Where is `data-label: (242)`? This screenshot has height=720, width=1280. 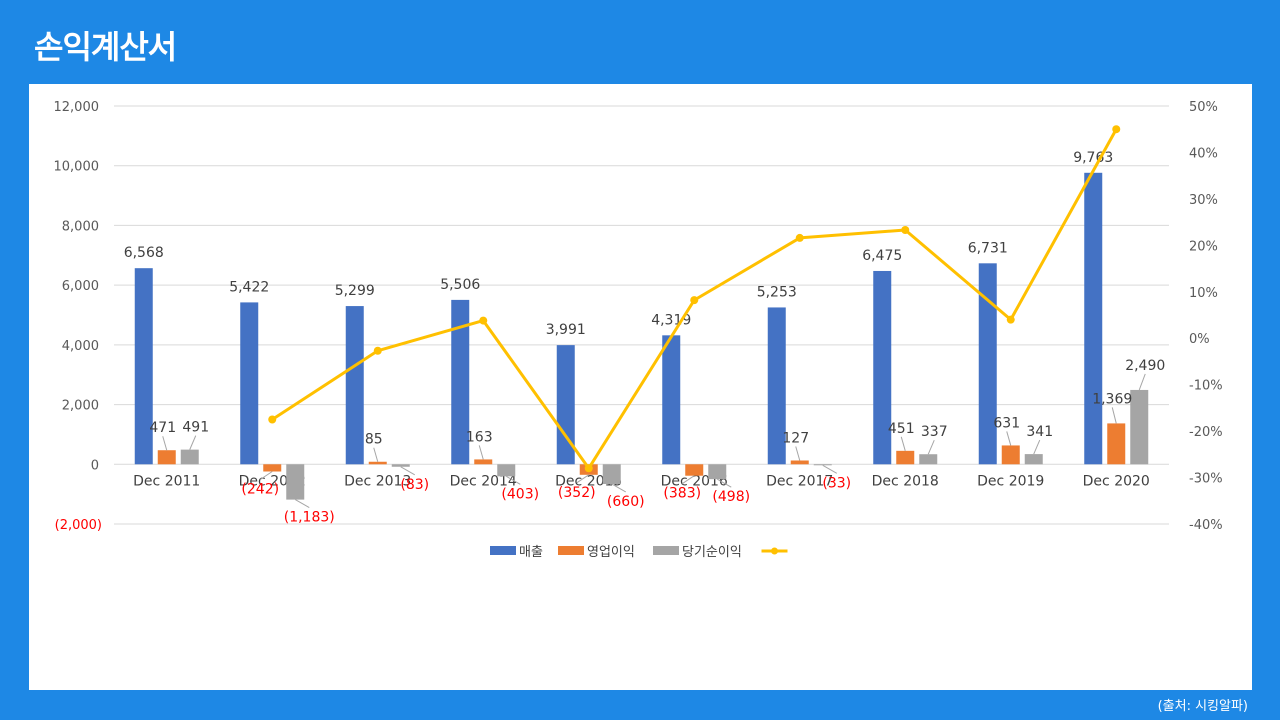
data-label: (242) is located at coordinates (260, 490).